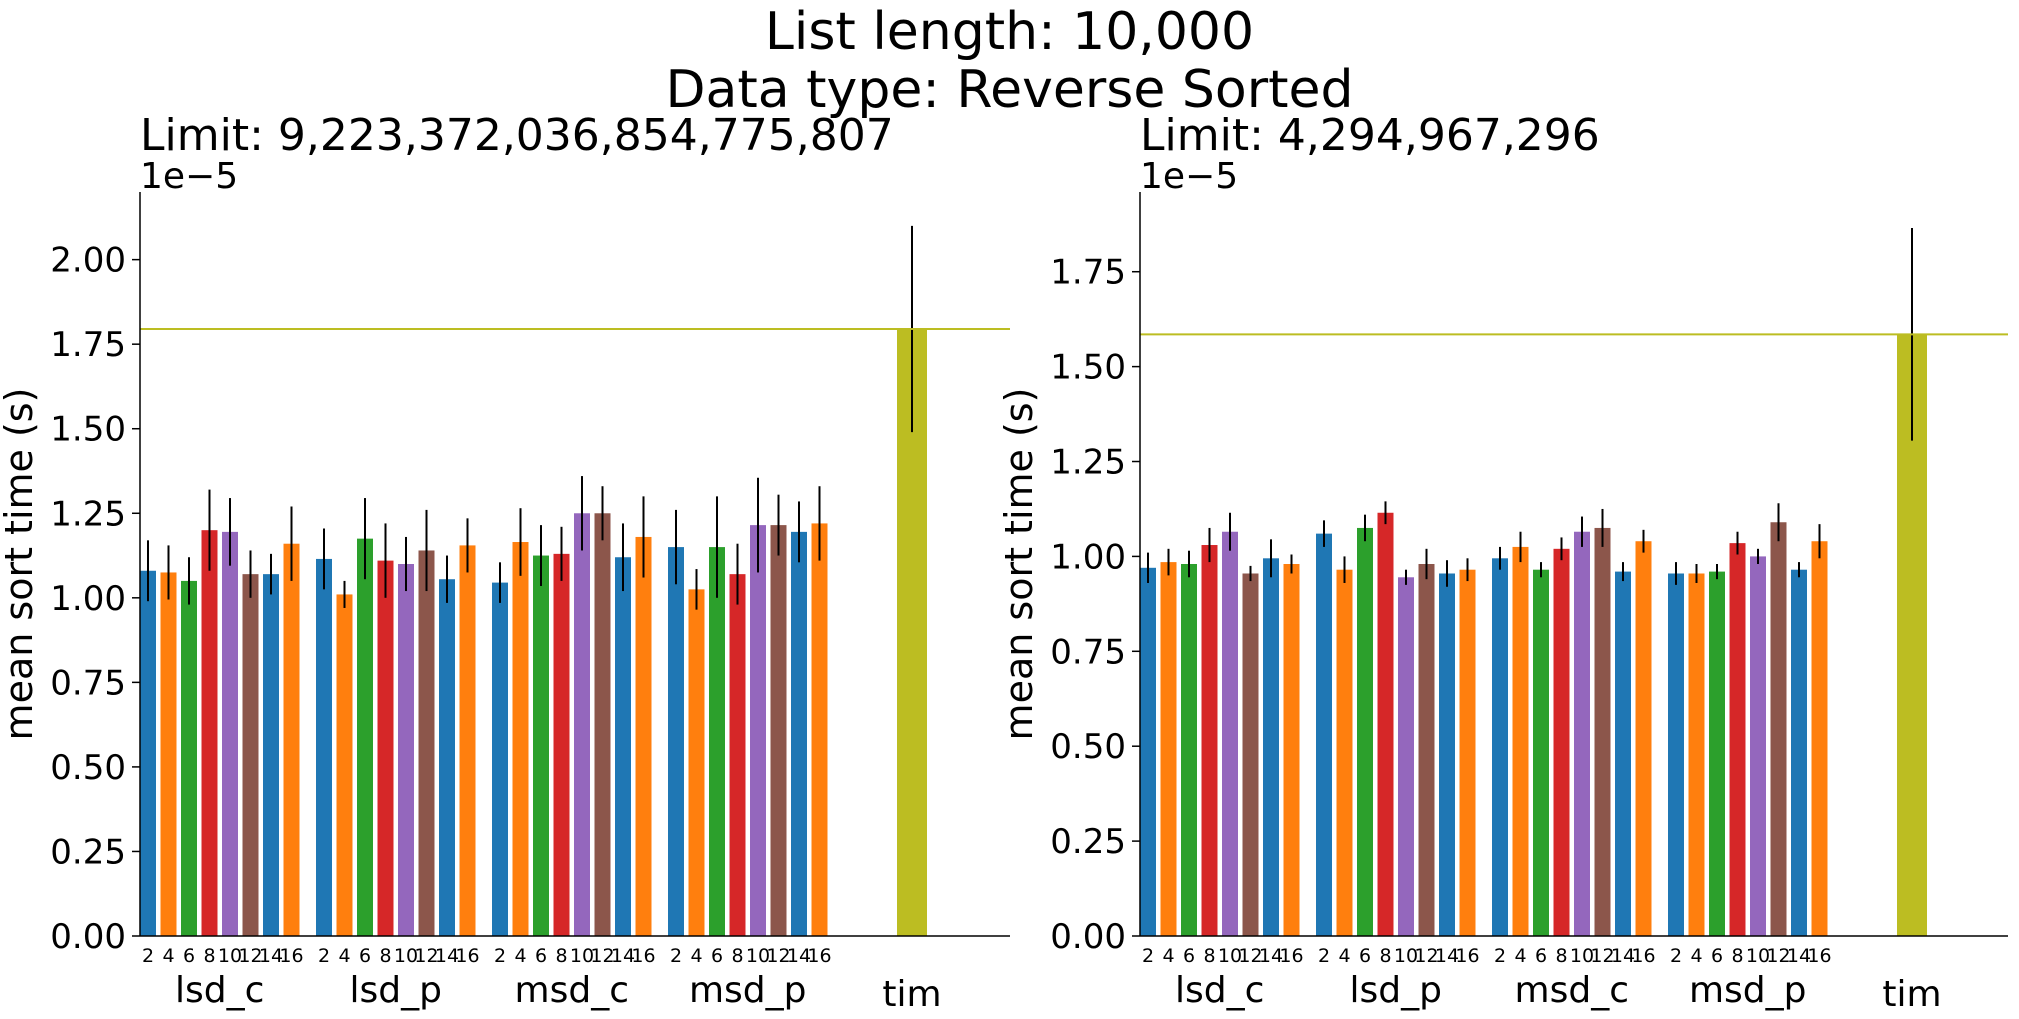  I want to click on panel-2-ytick-label: 1.25, so click(1088, 463).